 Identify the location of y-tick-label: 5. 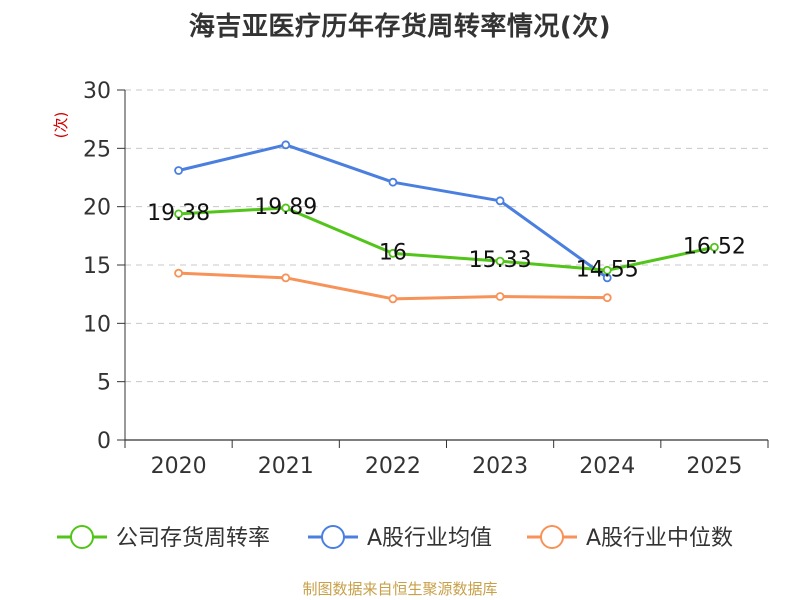
(104, 383).